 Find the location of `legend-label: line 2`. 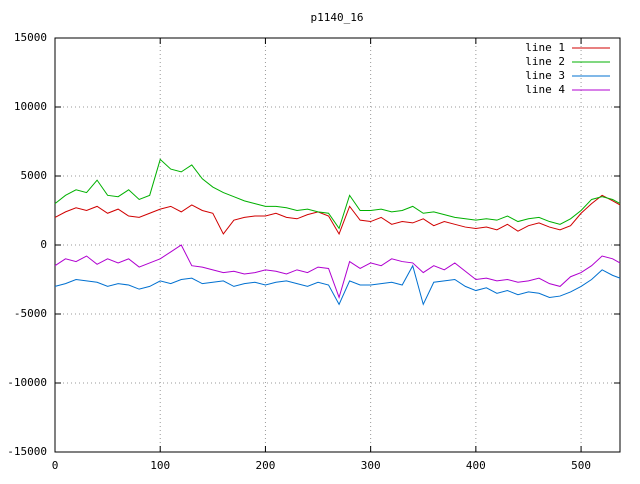

legend-label: line 2 is located at coordinates (545, 61).